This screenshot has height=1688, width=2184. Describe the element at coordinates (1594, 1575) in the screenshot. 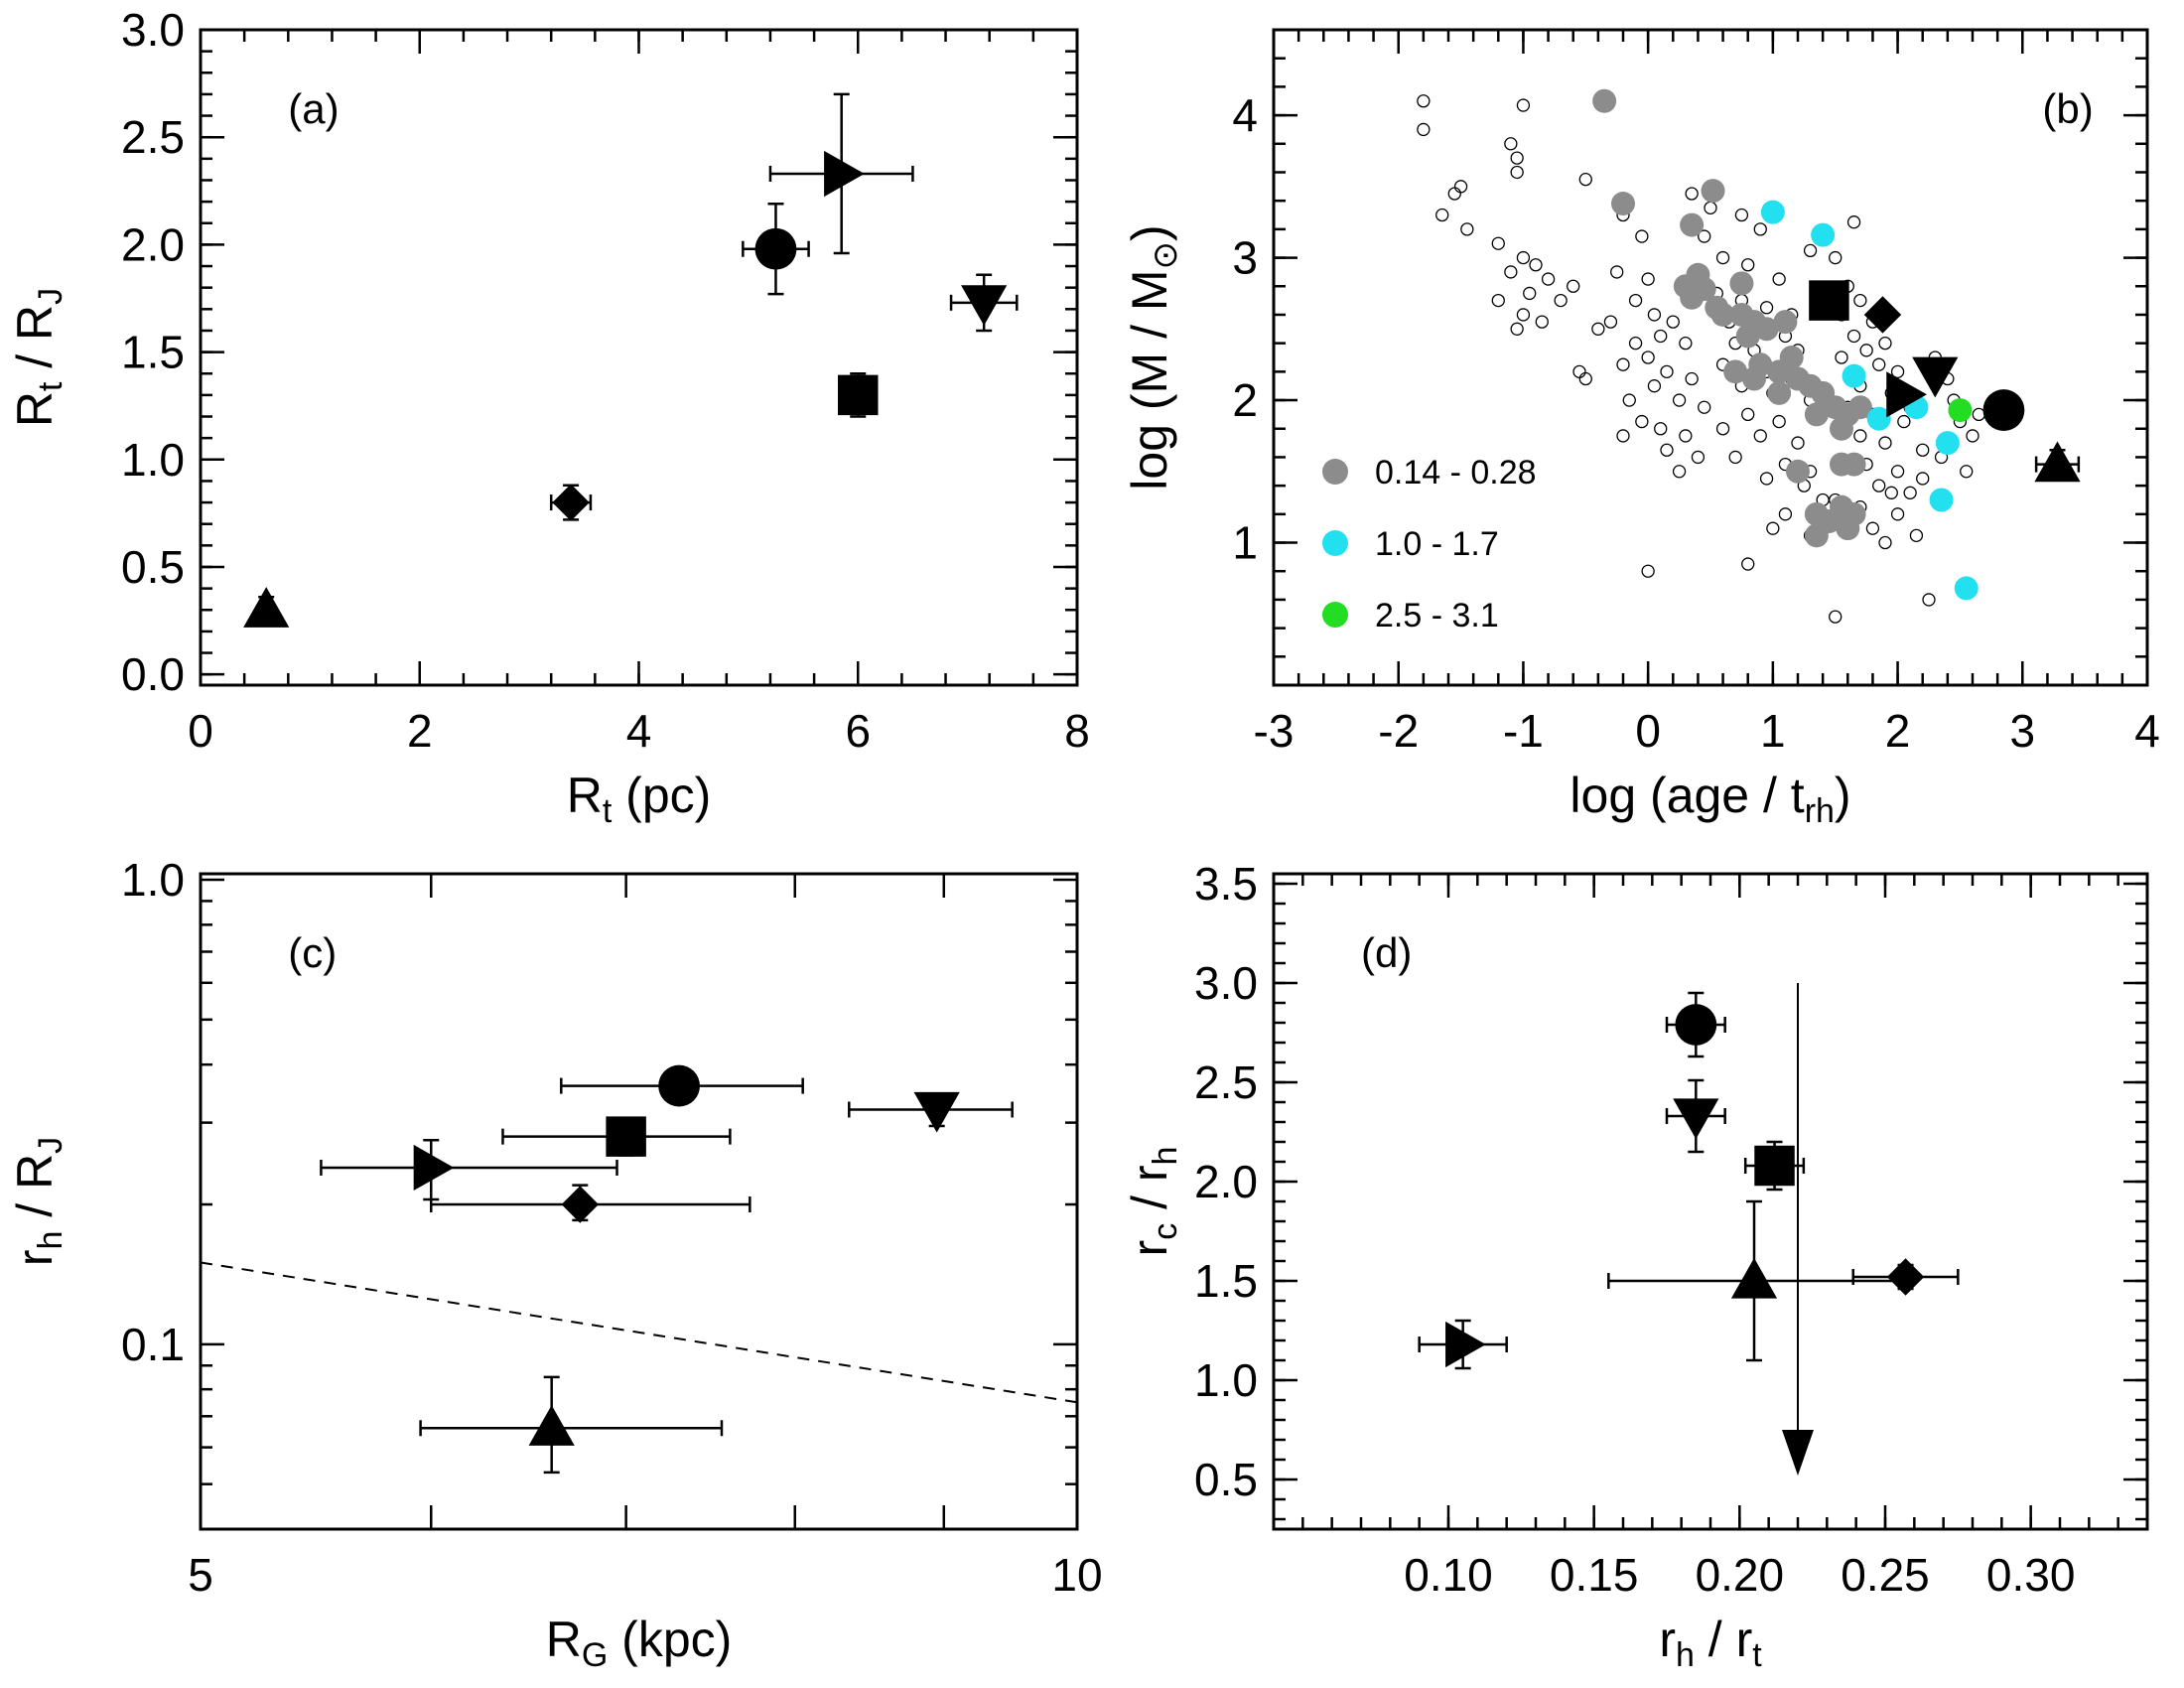

I see `x-tick-label: 0.15` at that location.